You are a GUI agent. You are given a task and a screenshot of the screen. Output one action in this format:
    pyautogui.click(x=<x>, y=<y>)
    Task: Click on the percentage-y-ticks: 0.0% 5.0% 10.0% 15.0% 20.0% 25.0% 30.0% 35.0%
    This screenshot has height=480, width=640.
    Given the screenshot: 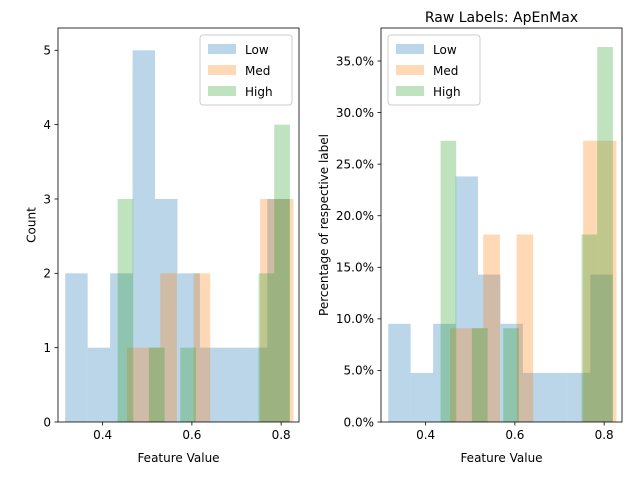 What is the action you would take?
    pyautogui.click(x=358, y=241)
    